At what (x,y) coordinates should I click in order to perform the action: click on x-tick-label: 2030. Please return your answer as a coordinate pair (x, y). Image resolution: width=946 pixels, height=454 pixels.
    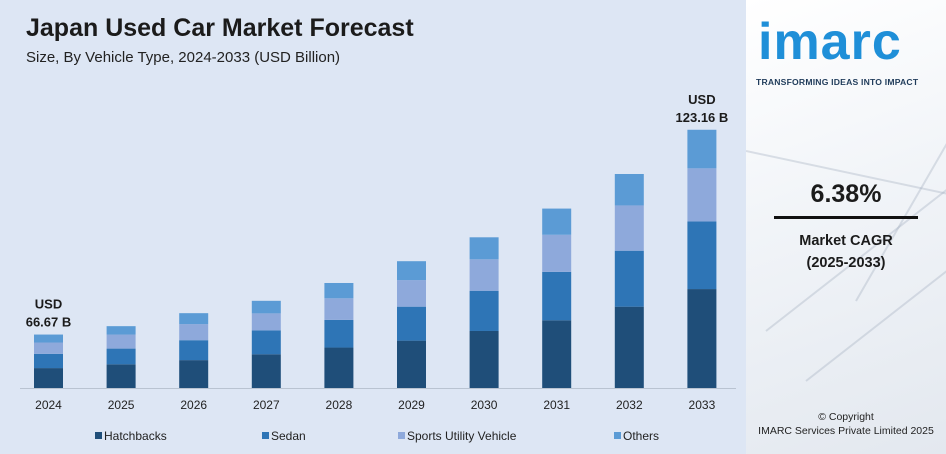
    Looking at the image, I should click on (484, 405).